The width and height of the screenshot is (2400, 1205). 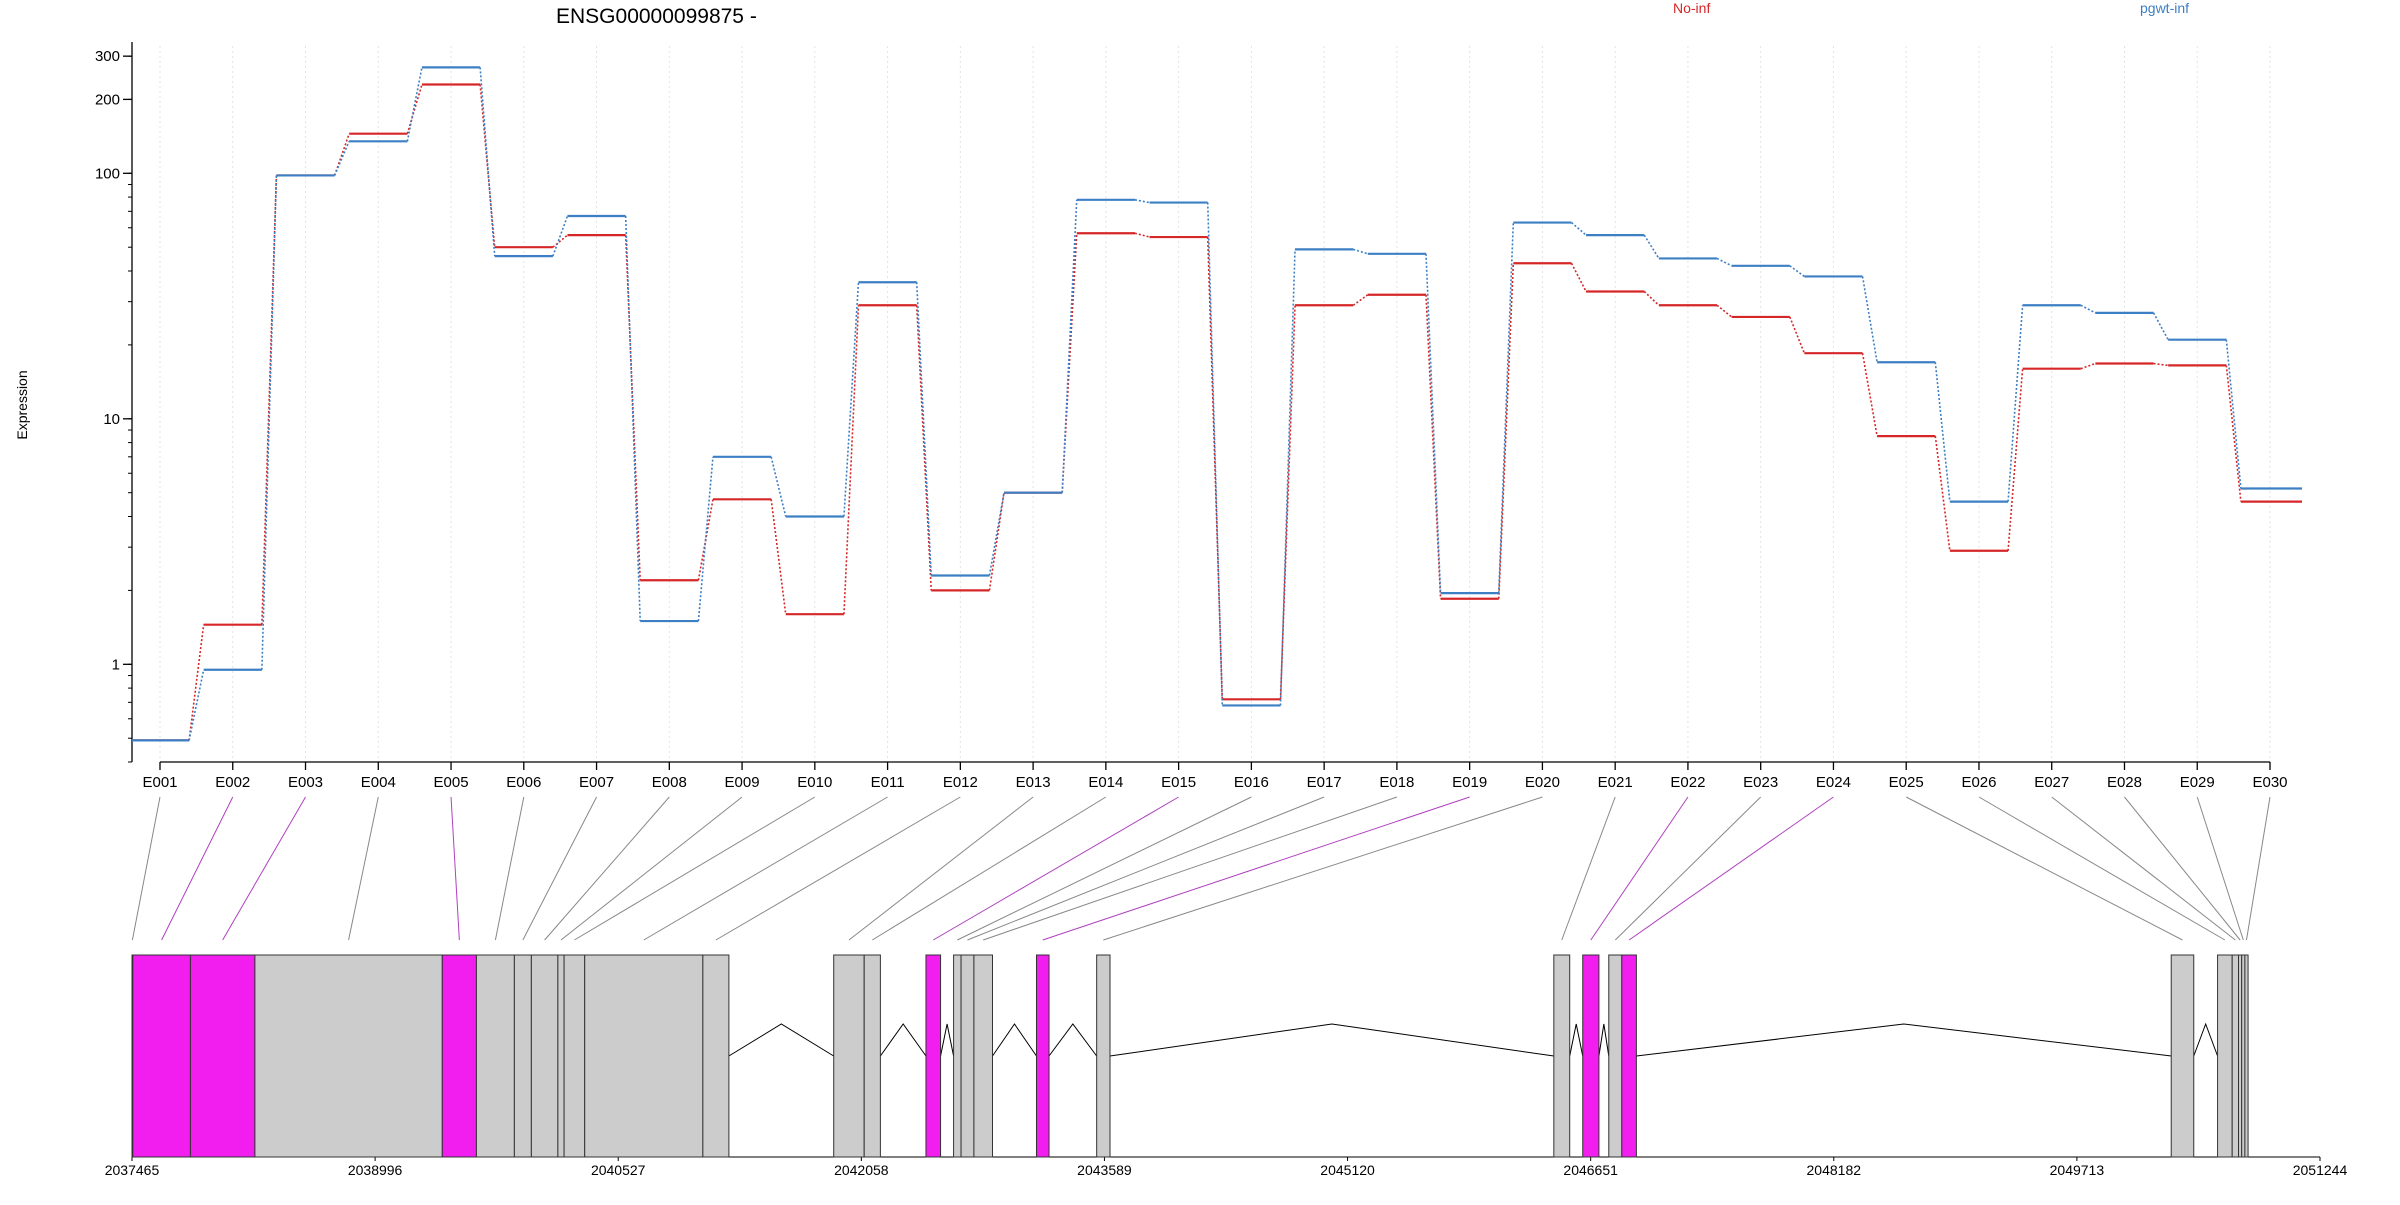 What do you see at coordinates (574, 1056) in the screenshot?
I see `exon-box-e010` at bounding box center [574, 1056].